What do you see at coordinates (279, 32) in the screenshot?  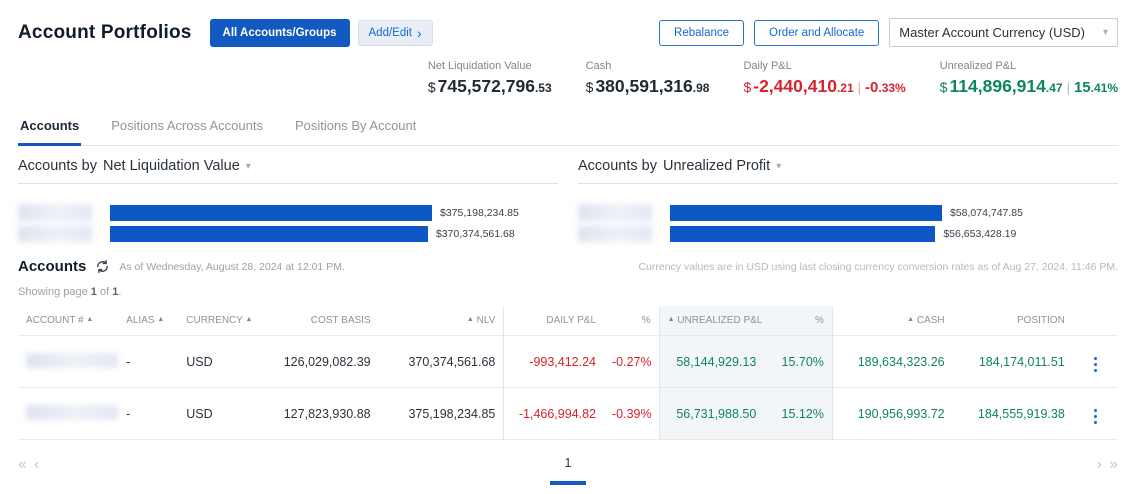 I see `all-accounts-groups-button: All Accounts/Groups` at bounding box center [279, 32].